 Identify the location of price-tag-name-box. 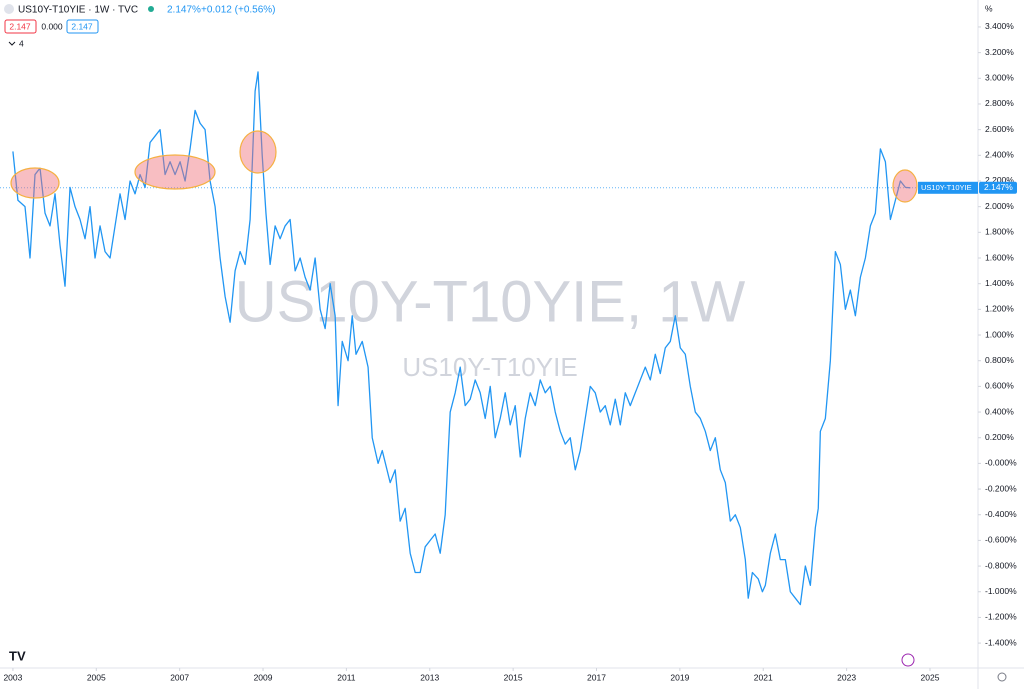
(948, 187).